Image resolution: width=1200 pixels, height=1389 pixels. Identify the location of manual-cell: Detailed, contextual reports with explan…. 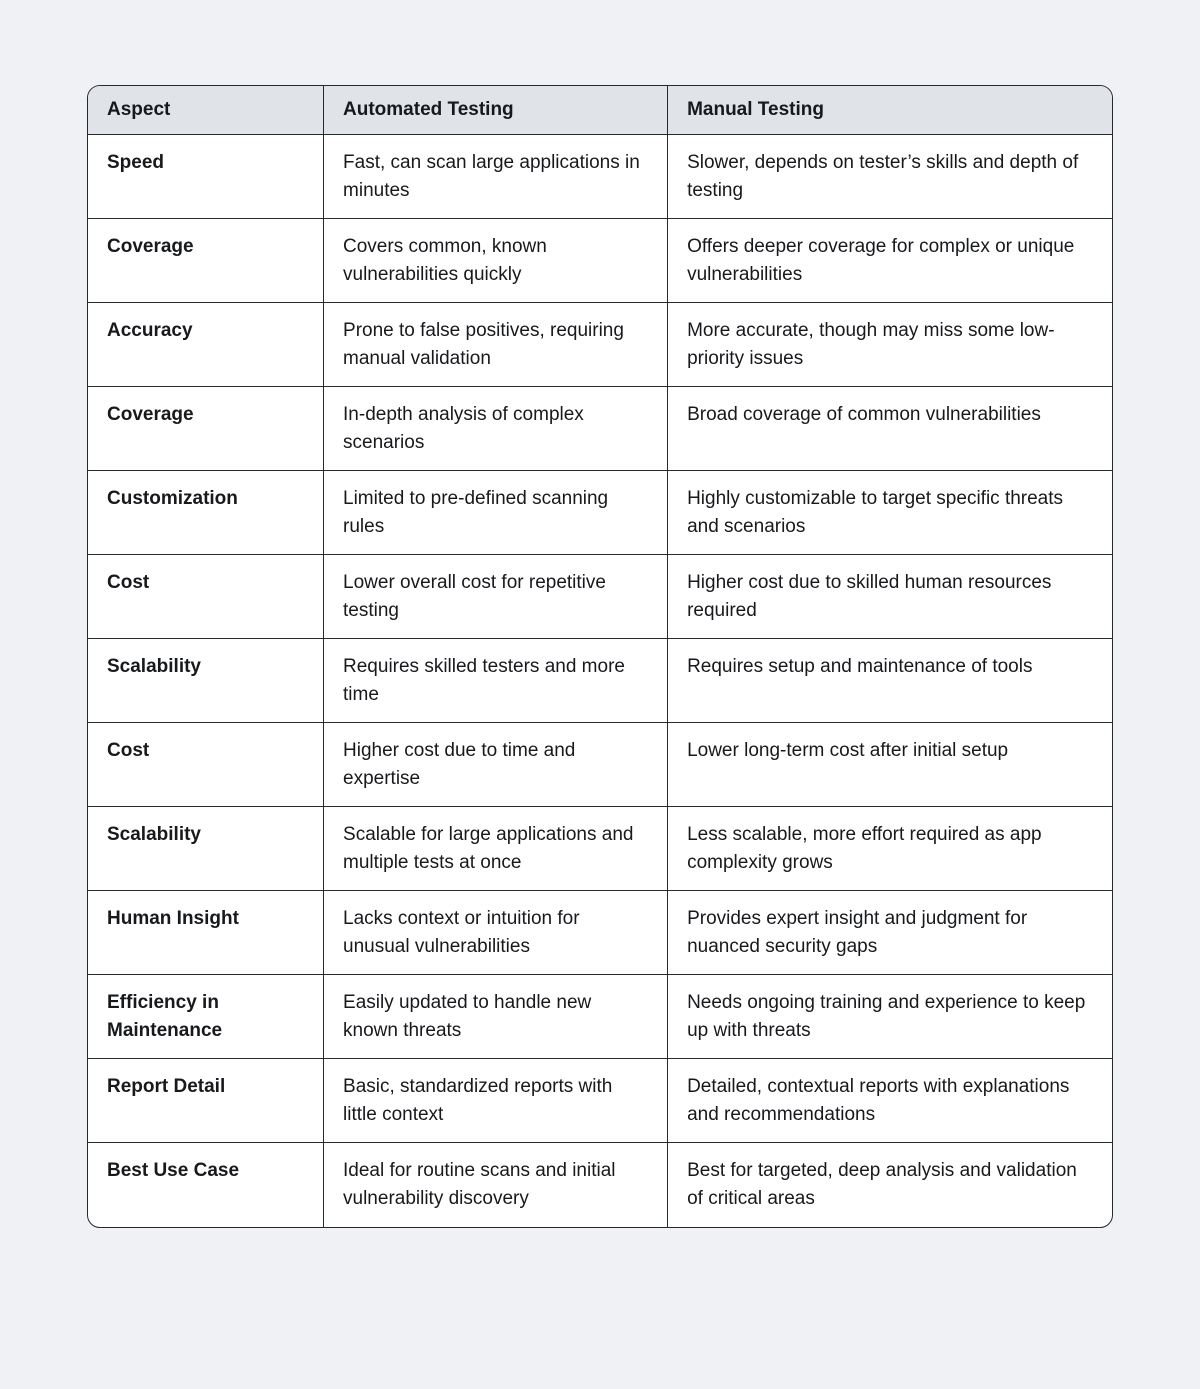
(889, 1100).